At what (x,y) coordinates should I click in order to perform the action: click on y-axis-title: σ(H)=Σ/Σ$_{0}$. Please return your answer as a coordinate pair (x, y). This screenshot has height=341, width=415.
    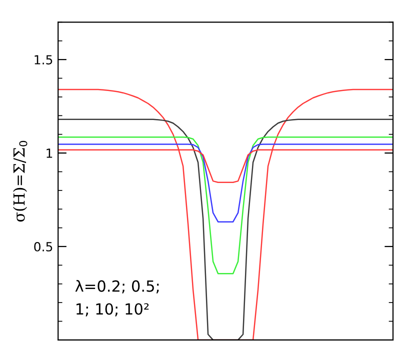
    Looking at the image, I should click on (20, 181).